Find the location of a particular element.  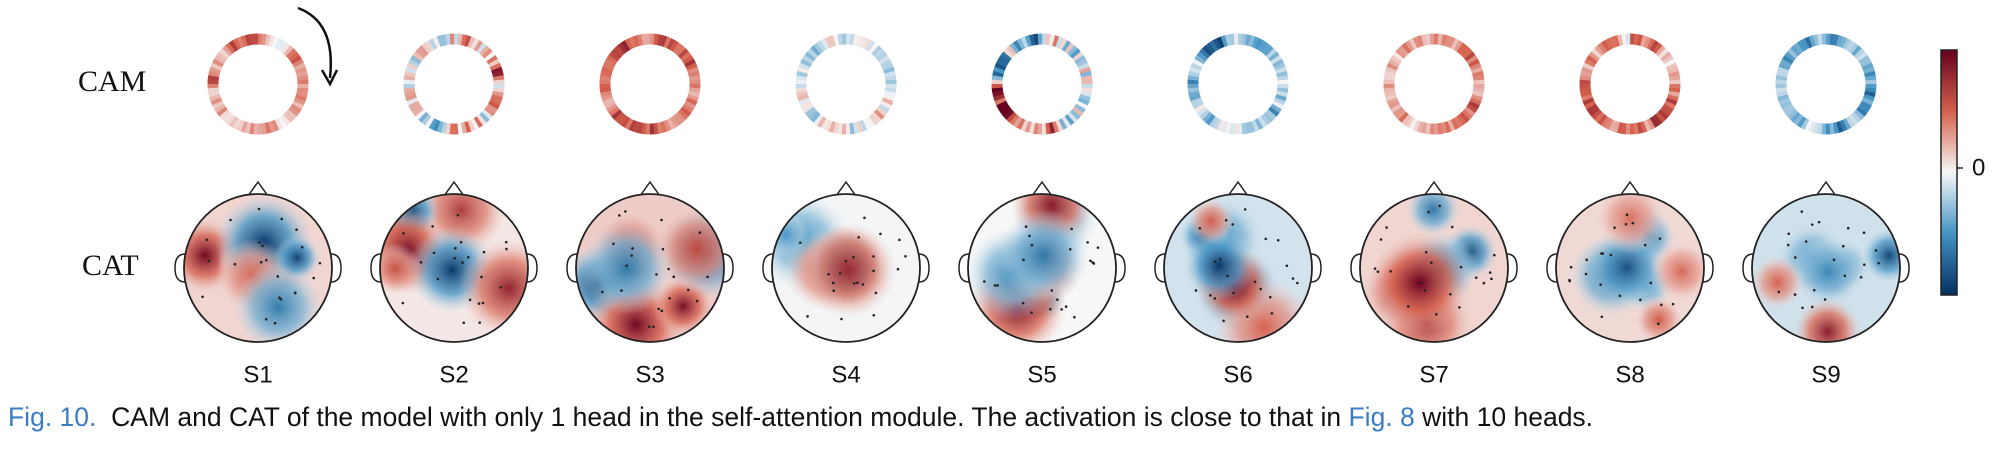

subject-label: S5 is located at coordinates (1041, 374).